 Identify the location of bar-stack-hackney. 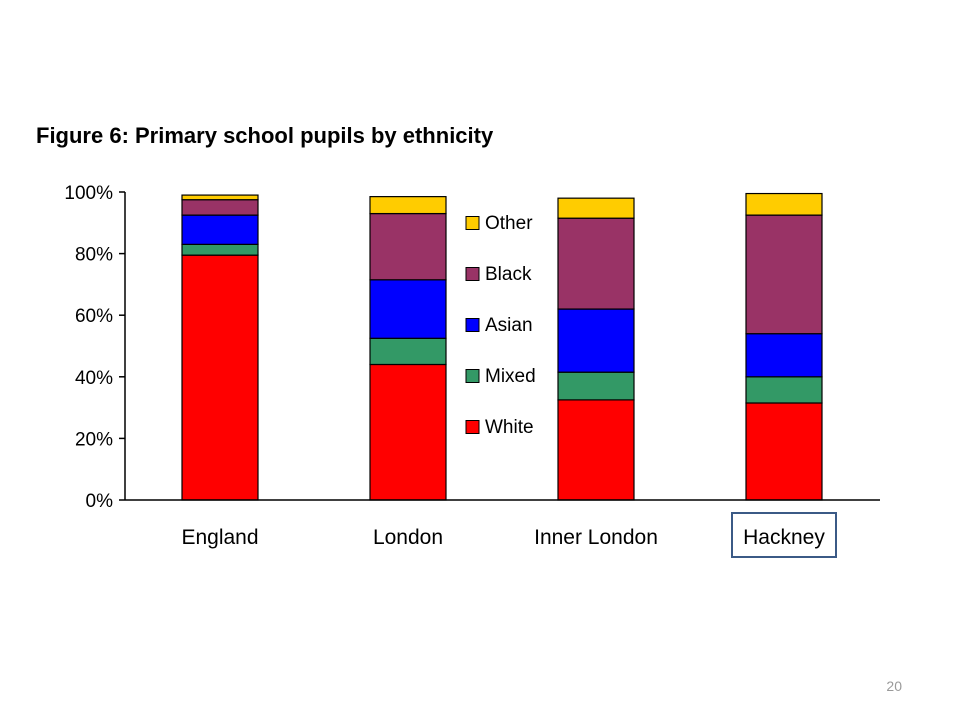
(784, 346).